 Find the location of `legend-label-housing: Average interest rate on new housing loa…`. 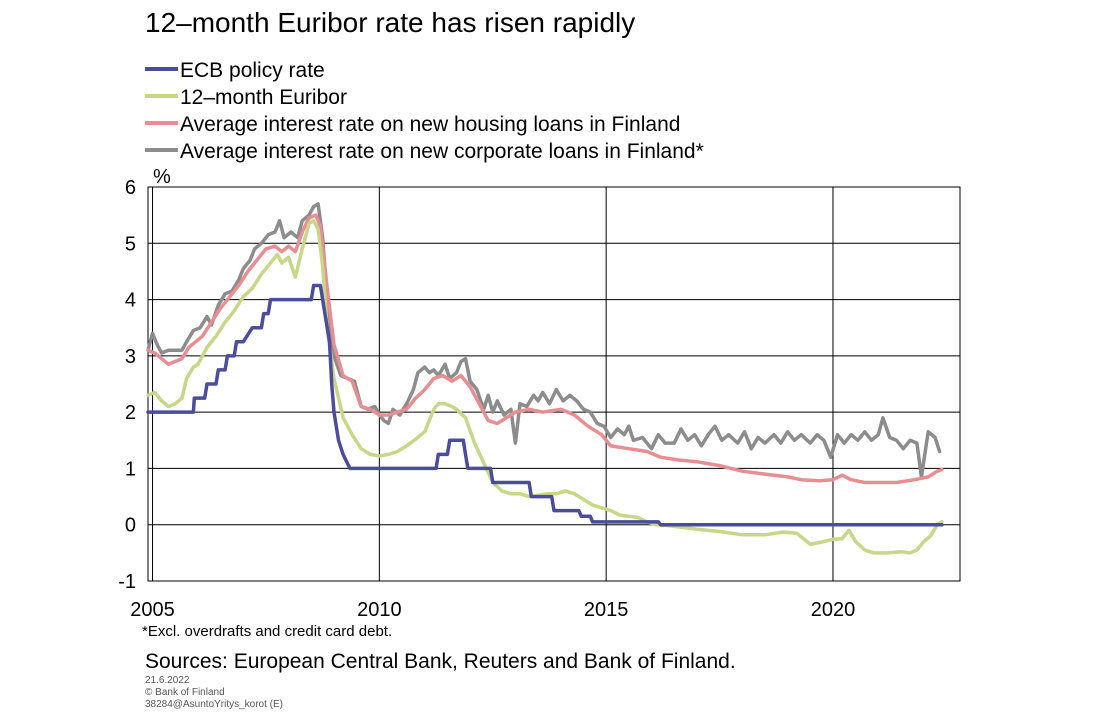

legend-label-housing: Average interest rate on new housing loa… is located at coordinates (430, 124).